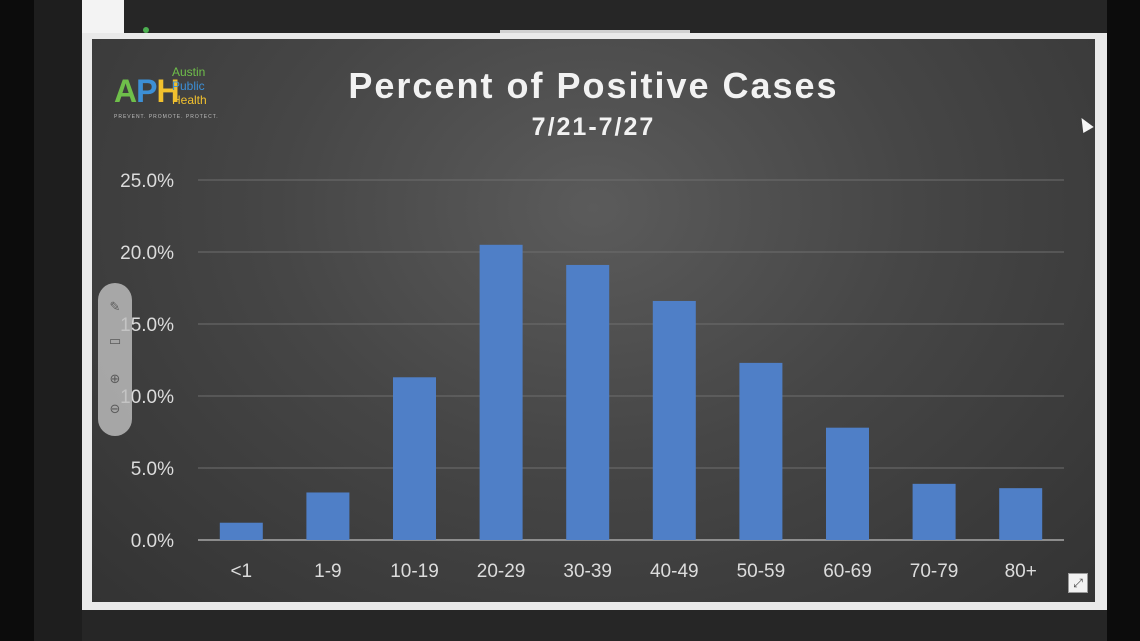  Describe the element at coordinates (1021, 514) in the screenshot. I see `bar-80+` at that location.